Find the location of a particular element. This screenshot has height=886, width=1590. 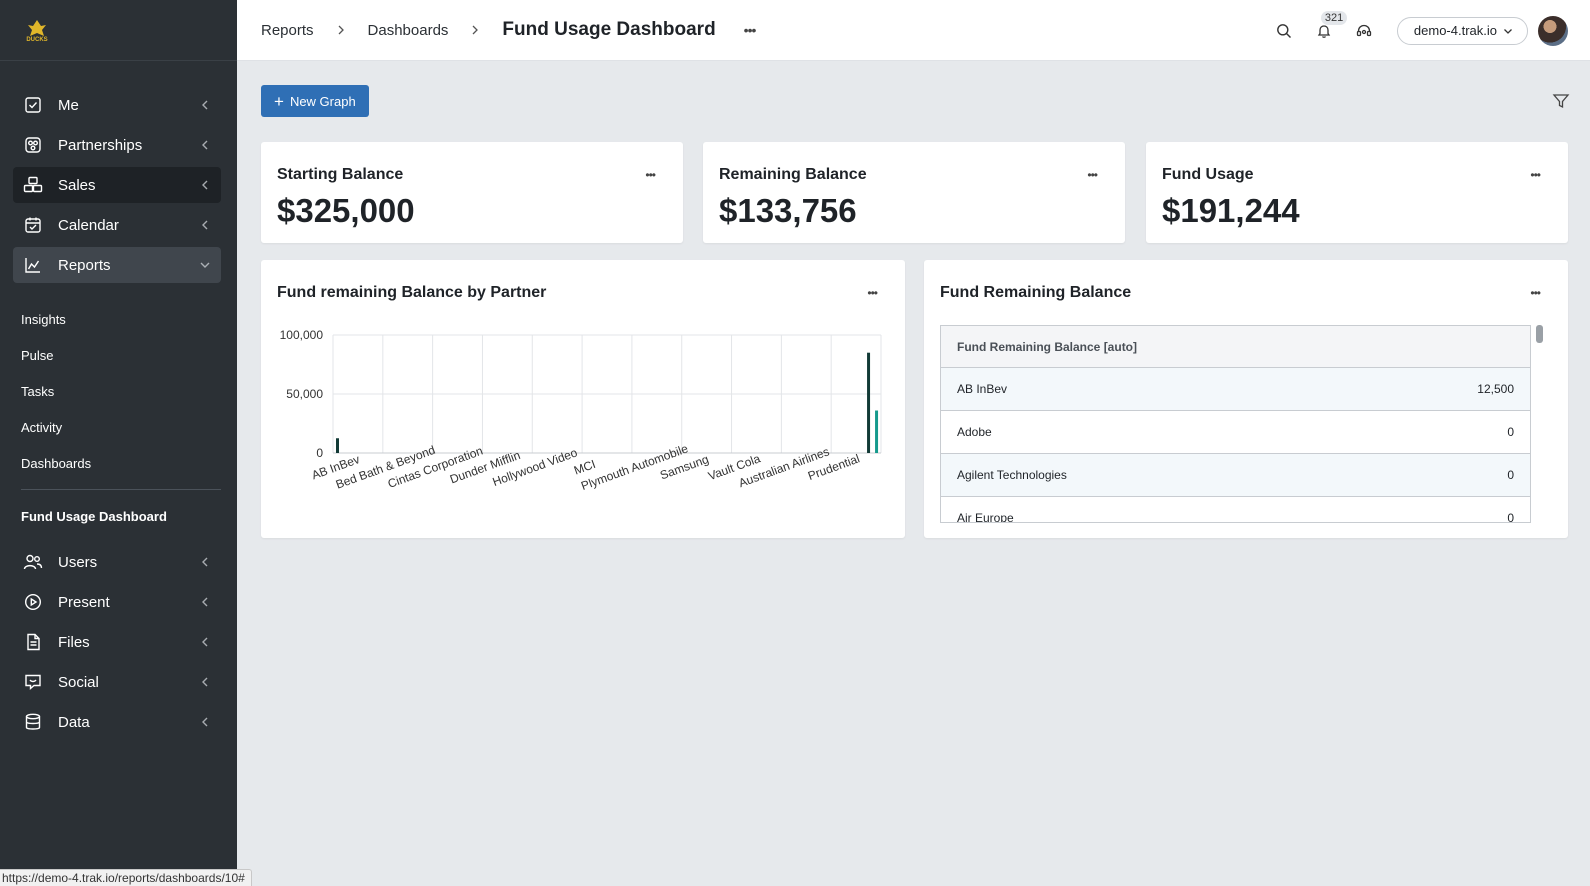

subnav-current-dashboard: Fund Usage Dashboard is located at coordinates (94, 516).